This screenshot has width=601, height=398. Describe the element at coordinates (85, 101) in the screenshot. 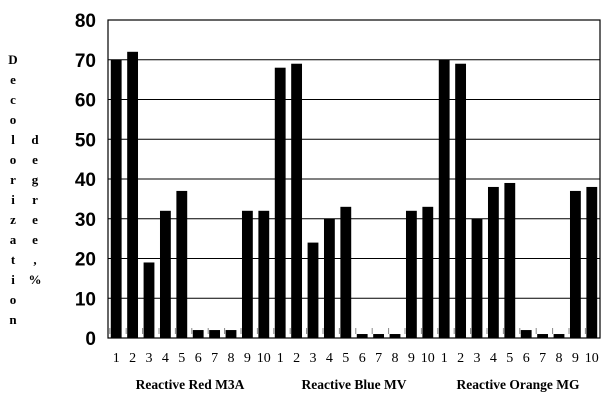

I see `y-tick-label: 60` at that location.